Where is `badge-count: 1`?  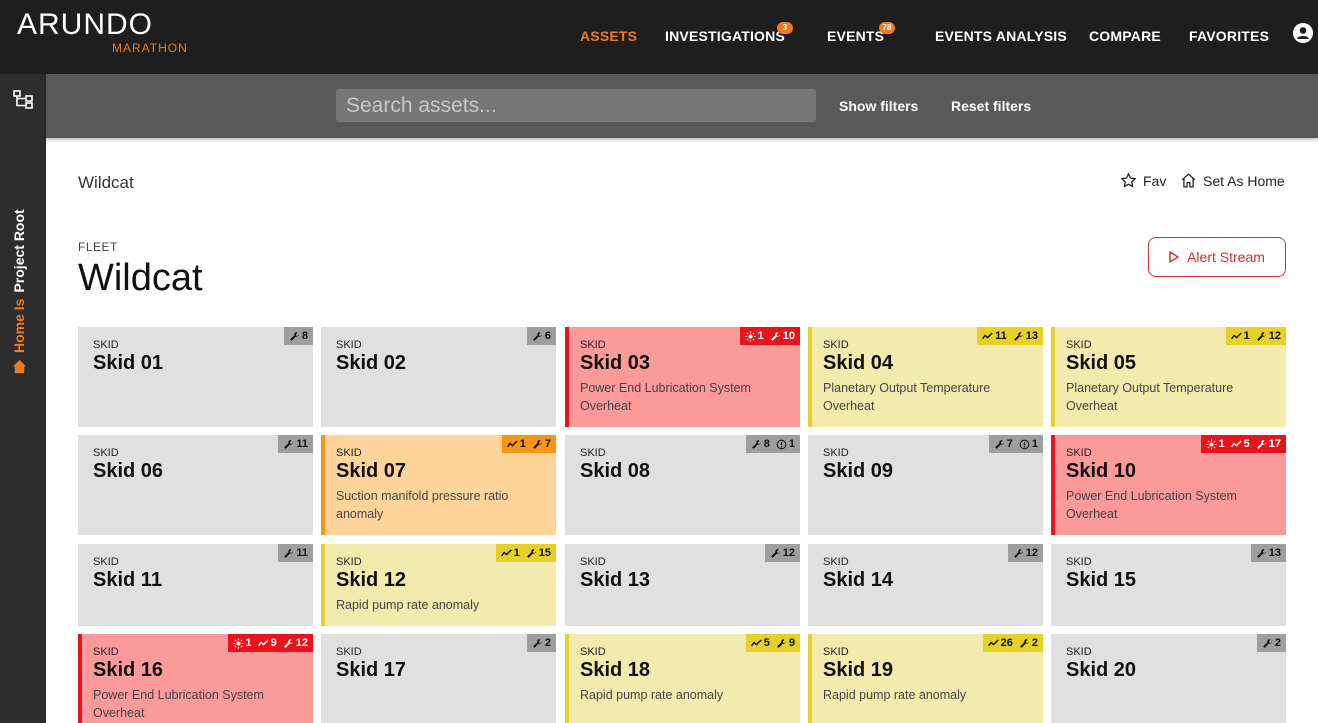 badge-count: 1 is located at coordinates (791, 444).